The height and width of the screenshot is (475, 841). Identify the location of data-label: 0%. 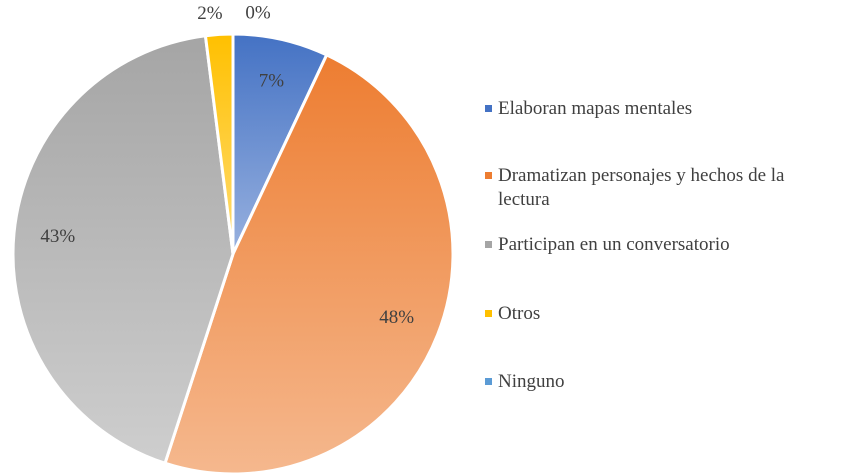
(258, 12).